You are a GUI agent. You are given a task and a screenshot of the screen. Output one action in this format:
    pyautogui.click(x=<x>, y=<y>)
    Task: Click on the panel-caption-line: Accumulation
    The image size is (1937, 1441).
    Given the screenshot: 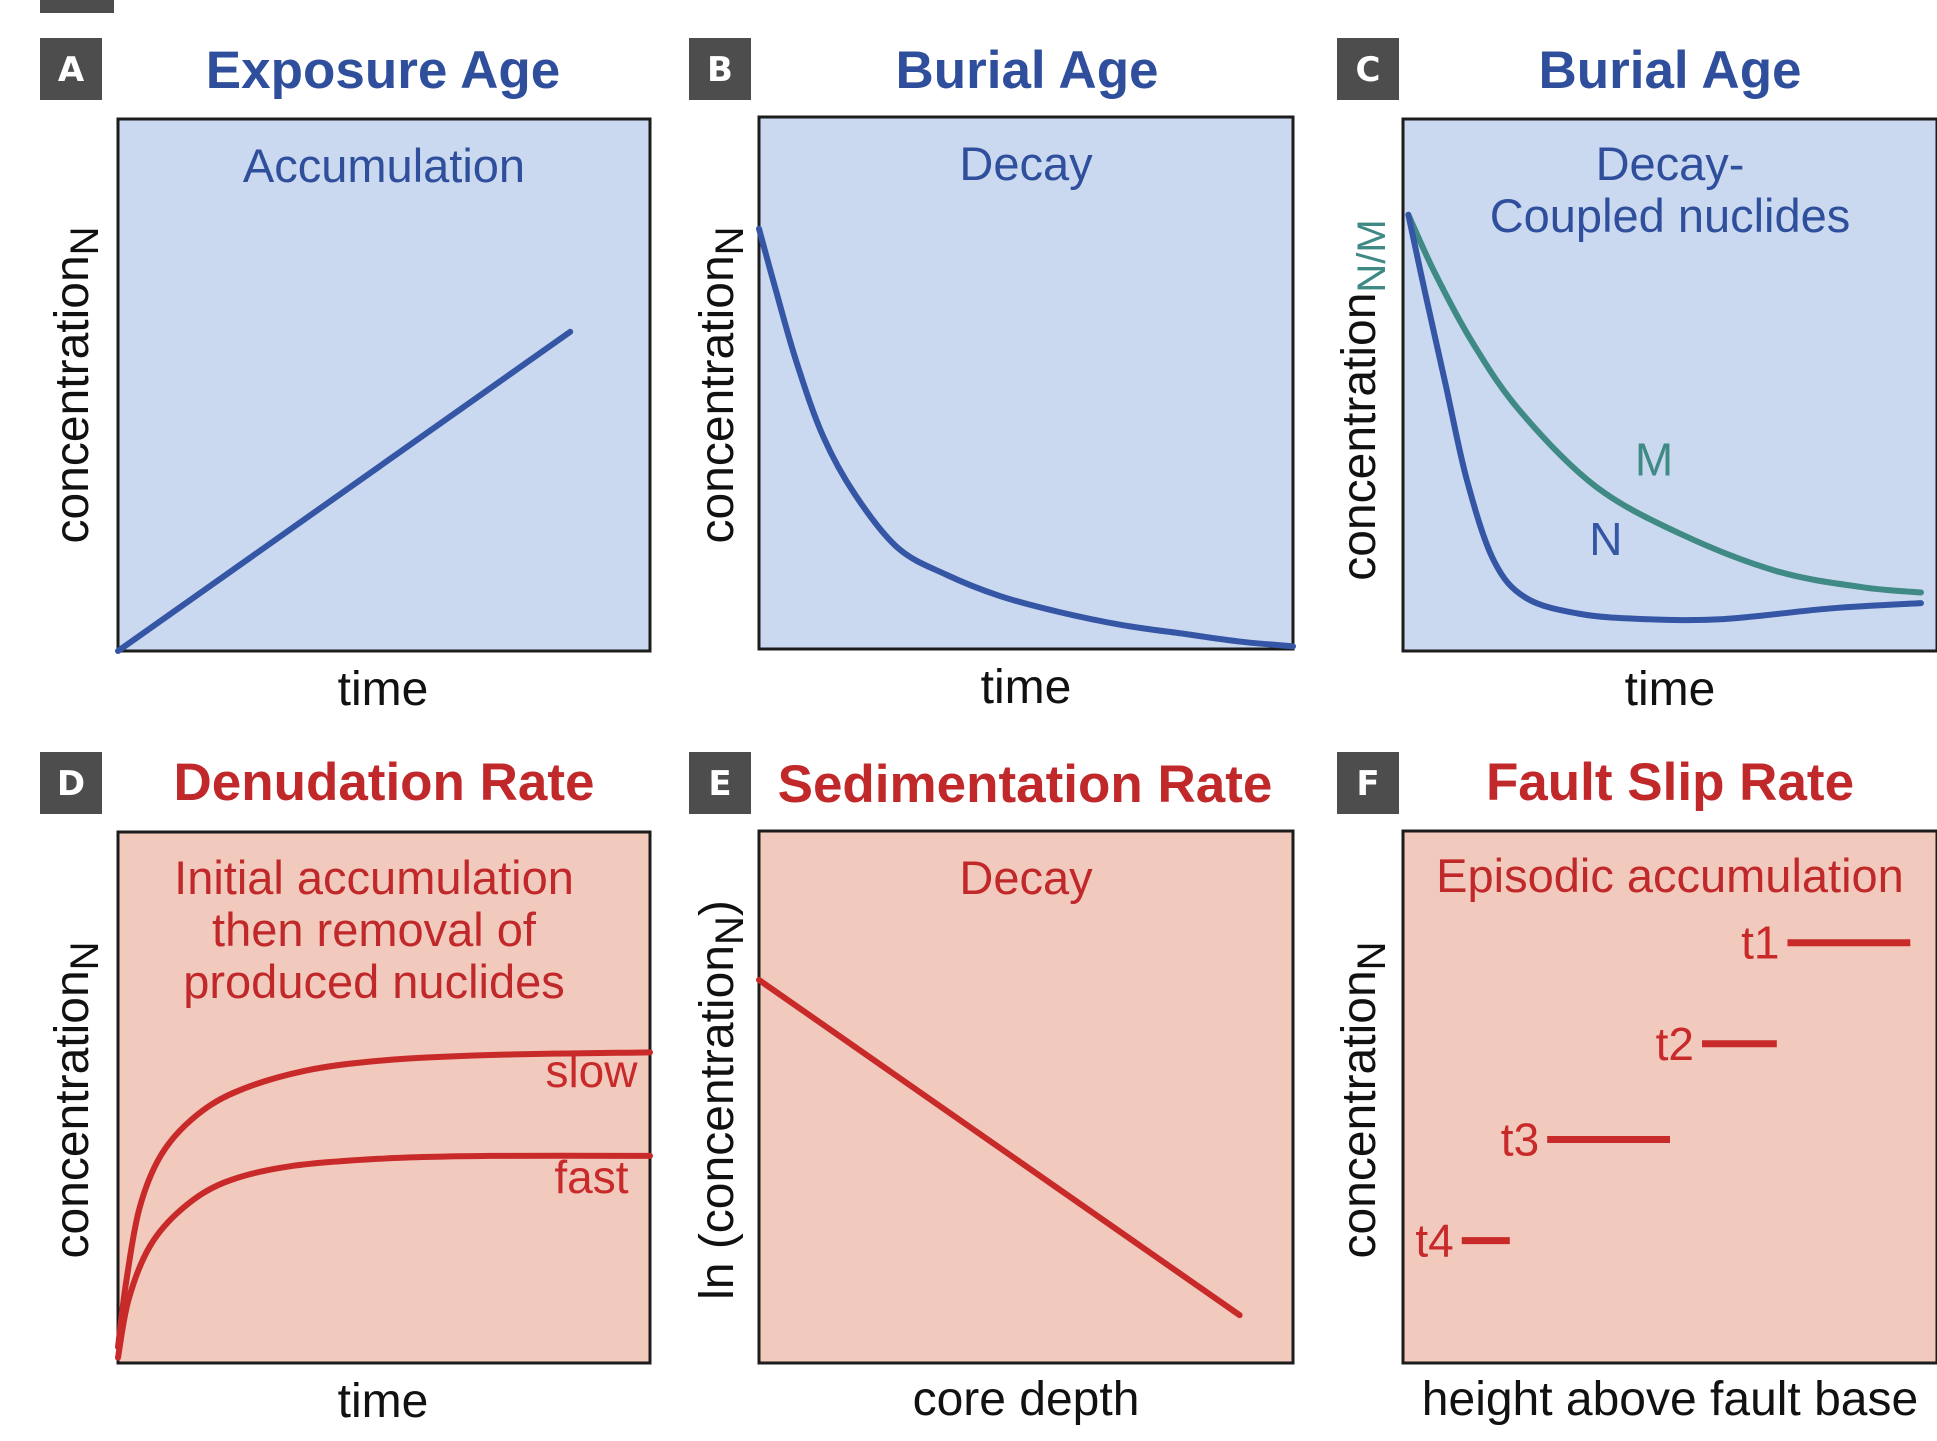 What is the action you would take?
    pyautogui.click(x=384, y=165)
    